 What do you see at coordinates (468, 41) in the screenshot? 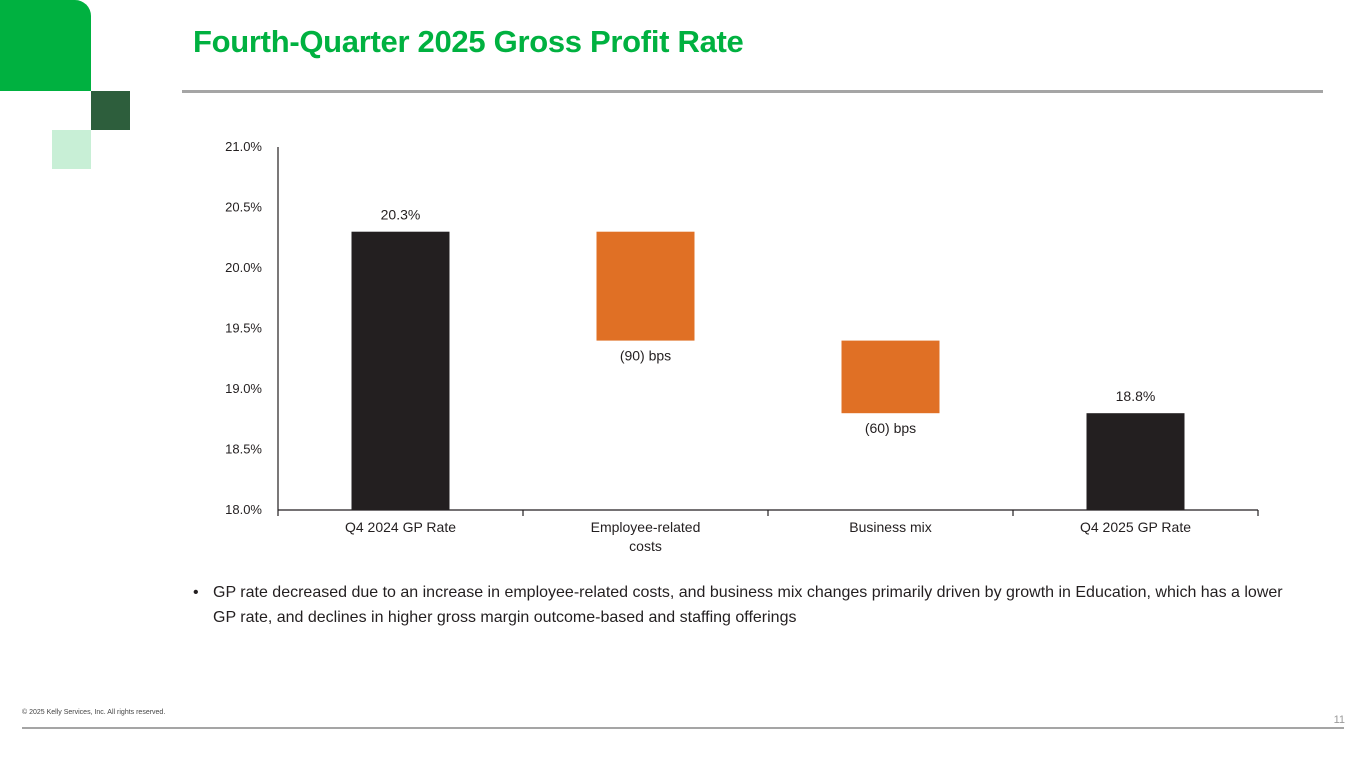
I see `slide-title: Fourth-Quarter 2025 Gross Profit Rate` at bounding box center [468, 41].